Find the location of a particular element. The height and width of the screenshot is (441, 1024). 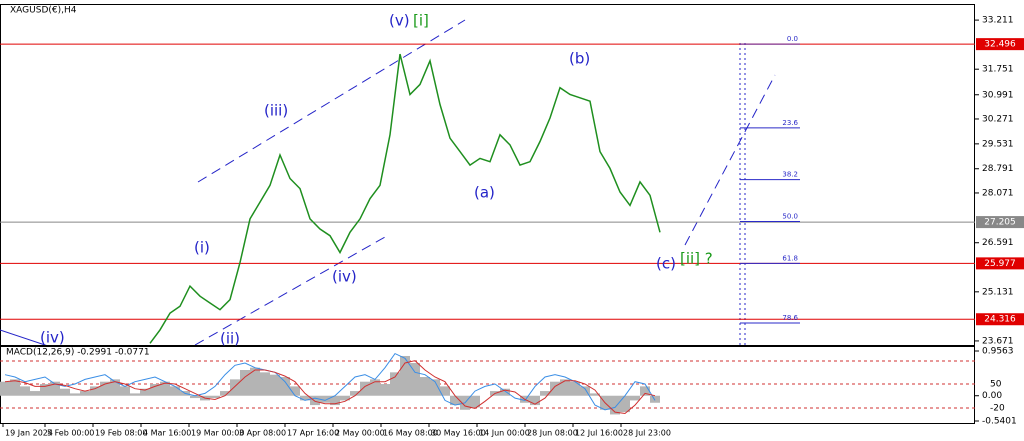

y-tick-label: 26.591 is located at coordinates (998, 243).